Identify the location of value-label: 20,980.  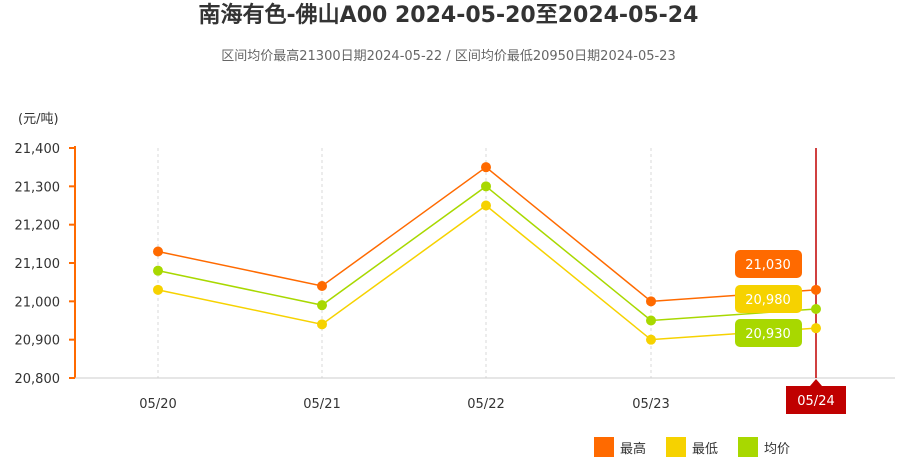
(768, 300).